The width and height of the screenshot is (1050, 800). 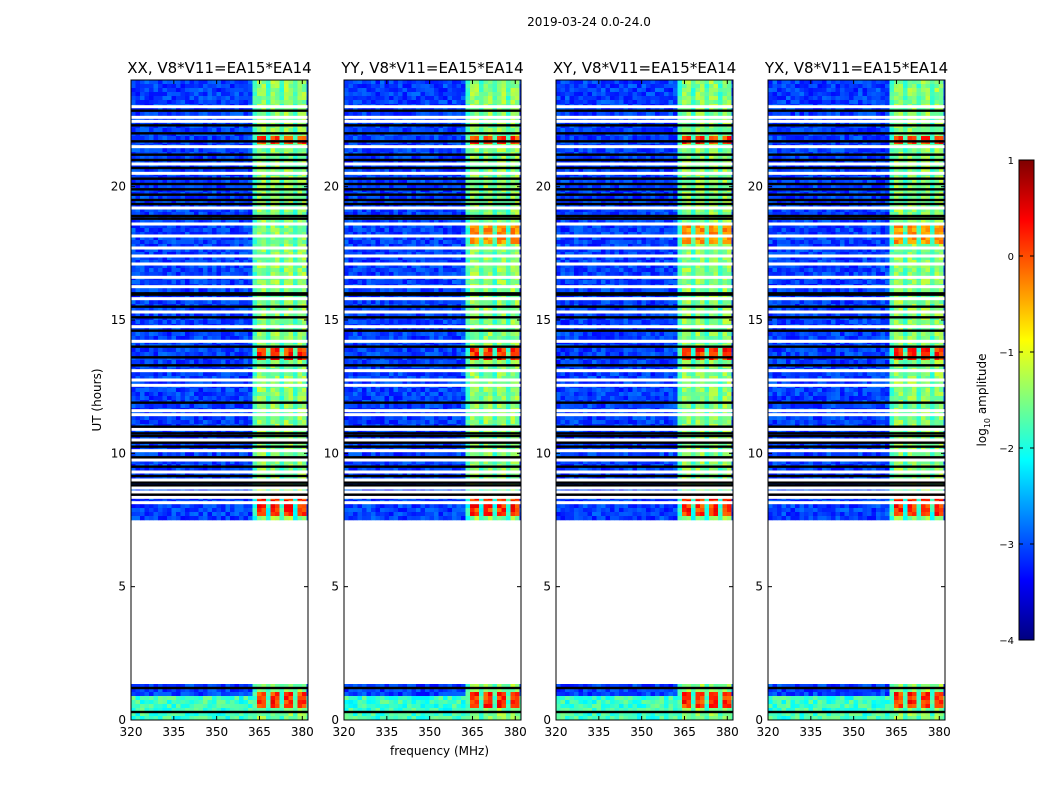 What do you see at coordinates (1005, 401) in the screenshot?
I see `colorbar: 1 0 −1 −2 −3 −4 log10 amplitude` at bounding box center [1005, 401].